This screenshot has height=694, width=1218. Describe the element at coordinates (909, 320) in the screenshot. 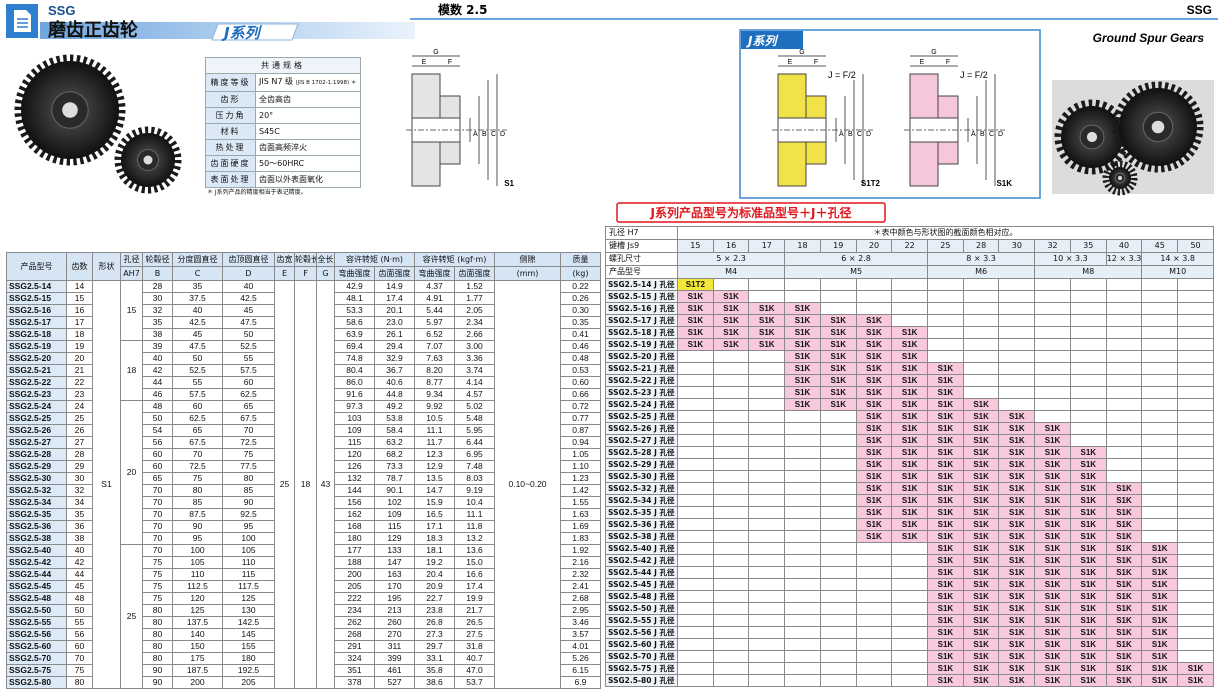

I see `j-row: SSG2.5-17 J 孔径 S1K S1K S1K S1K S1K S1K` at that location.